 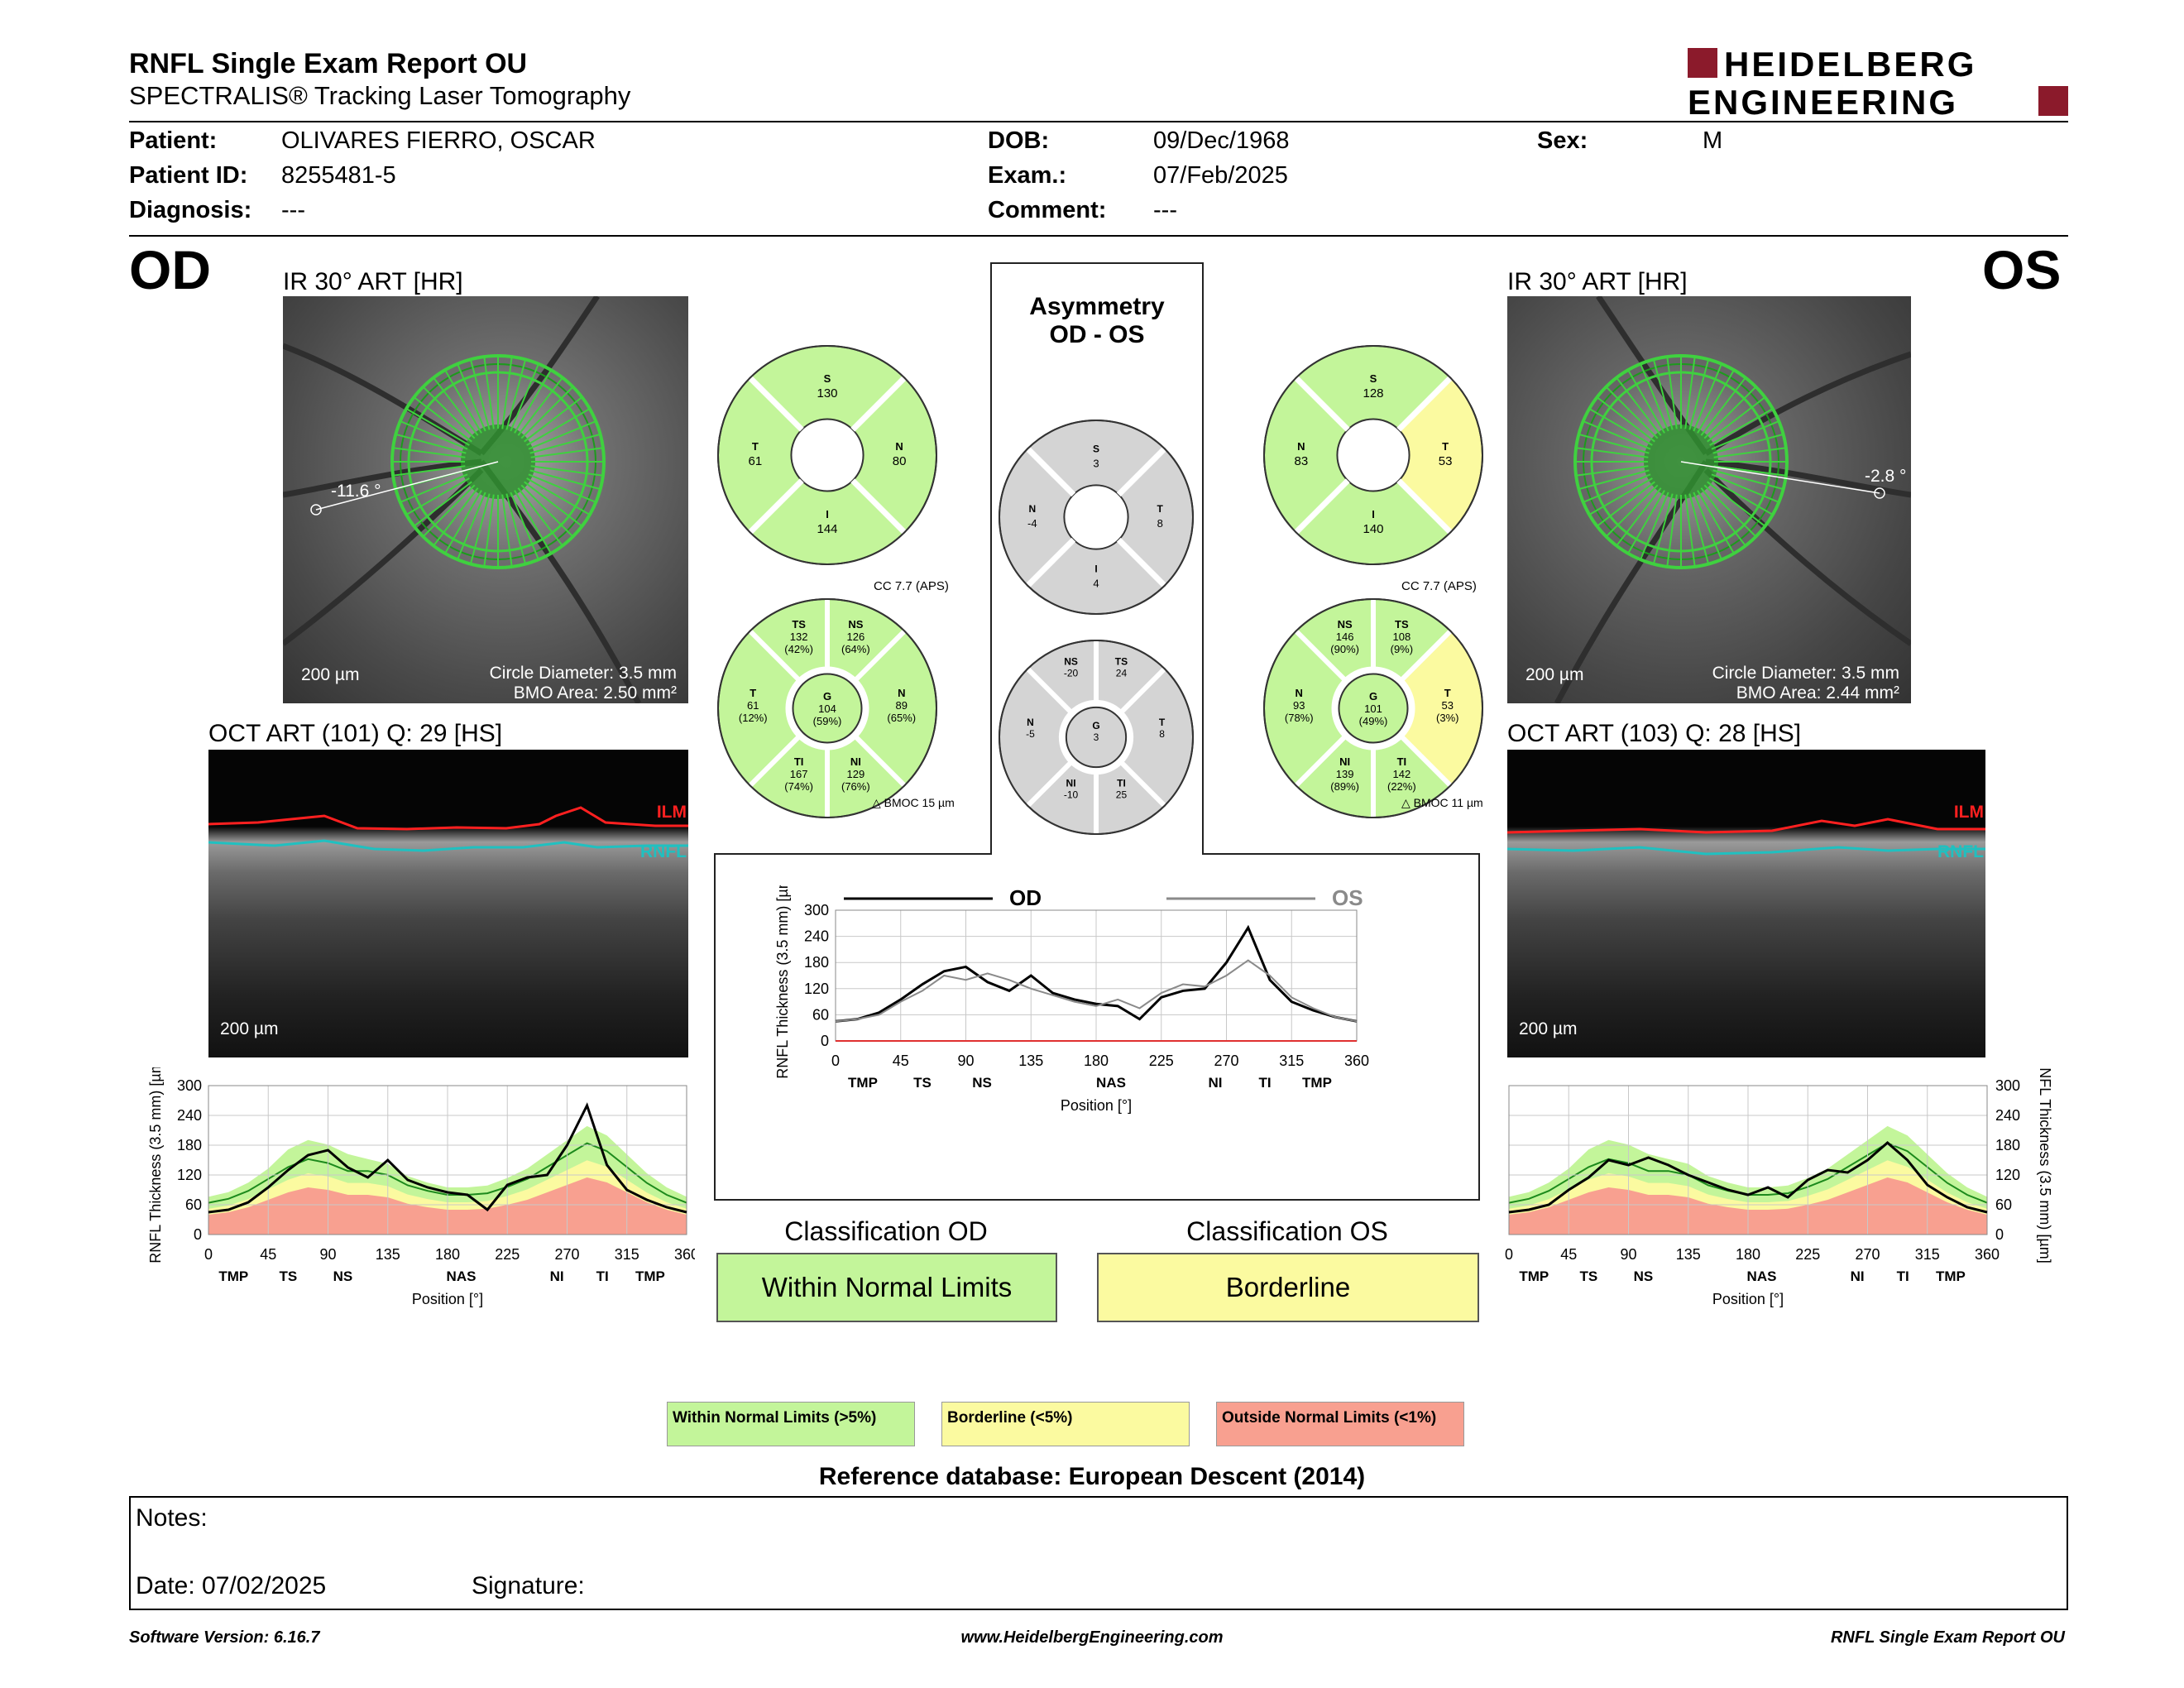 I want to click on legend-normal: Within Normal Limits (>5%), so click(x=791, y=1424).